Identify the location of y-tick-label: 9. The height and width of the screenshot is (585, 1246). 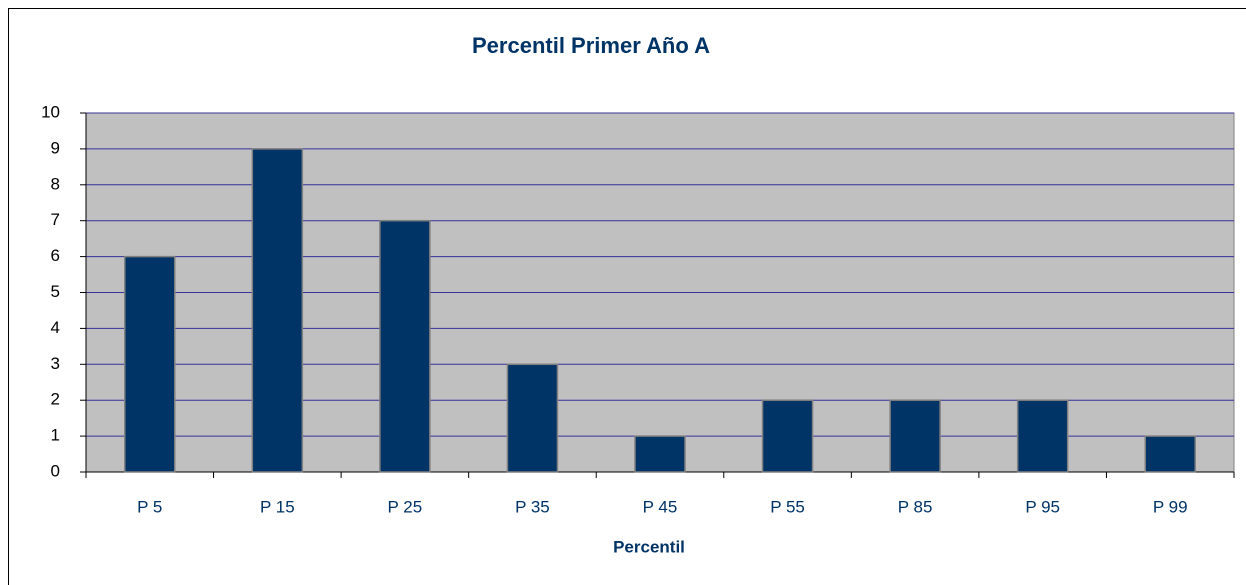
(55, 147).